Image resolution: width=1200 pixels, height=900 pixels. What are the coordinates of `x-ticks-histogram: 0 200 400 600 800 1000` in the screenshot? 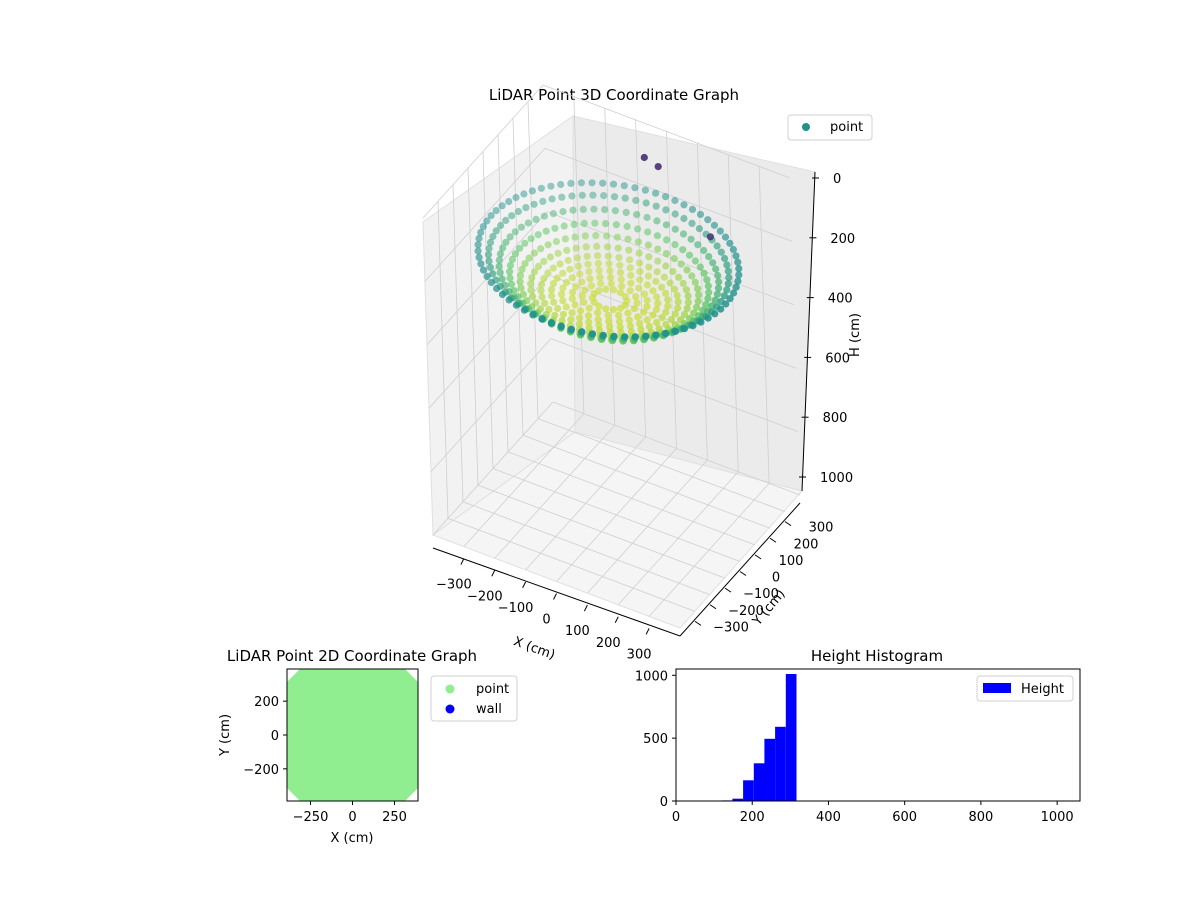 It's located at (873, 813).